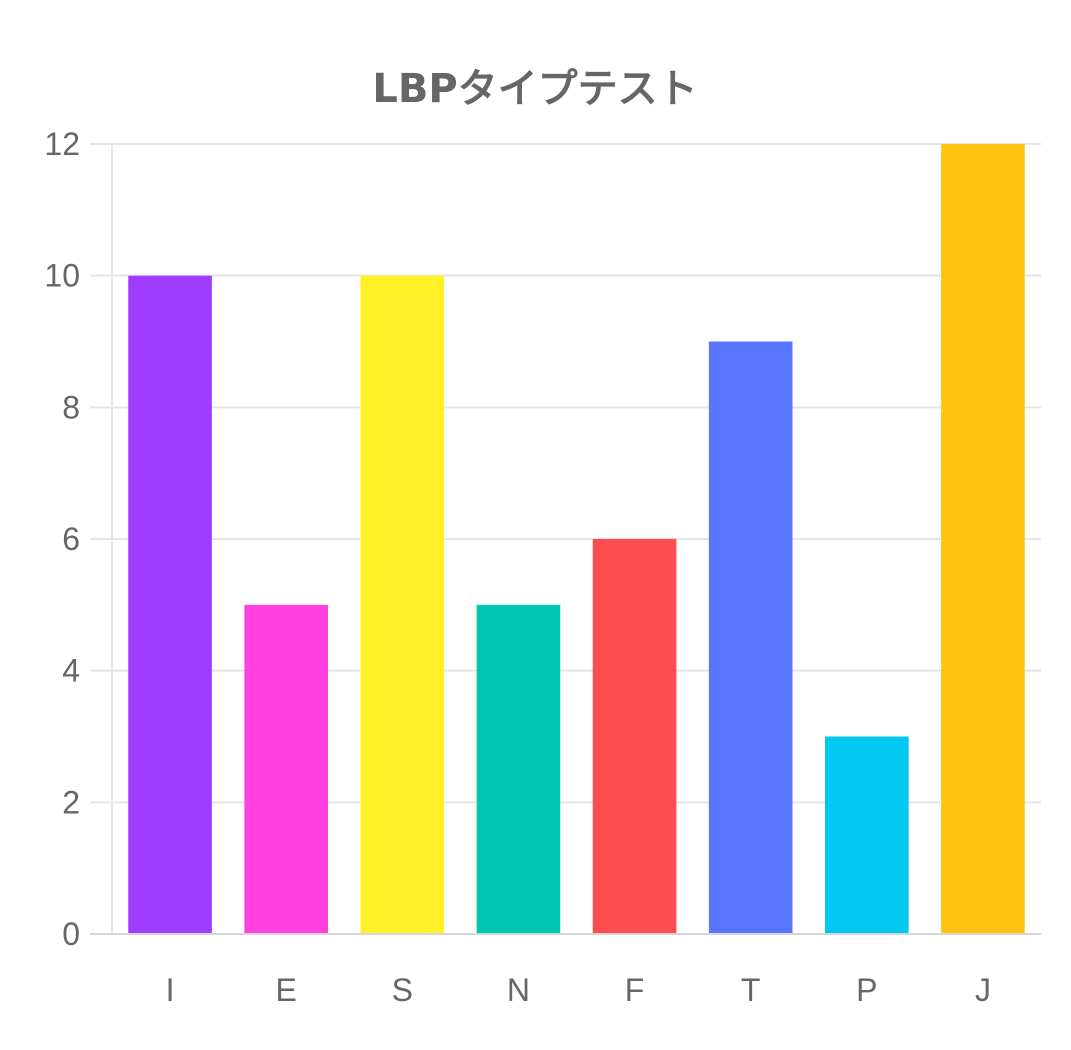  What do you see at coordinates (635, 990) in the screenshot?
I see `x-tick-label: F` at bounding box center [635, 990].